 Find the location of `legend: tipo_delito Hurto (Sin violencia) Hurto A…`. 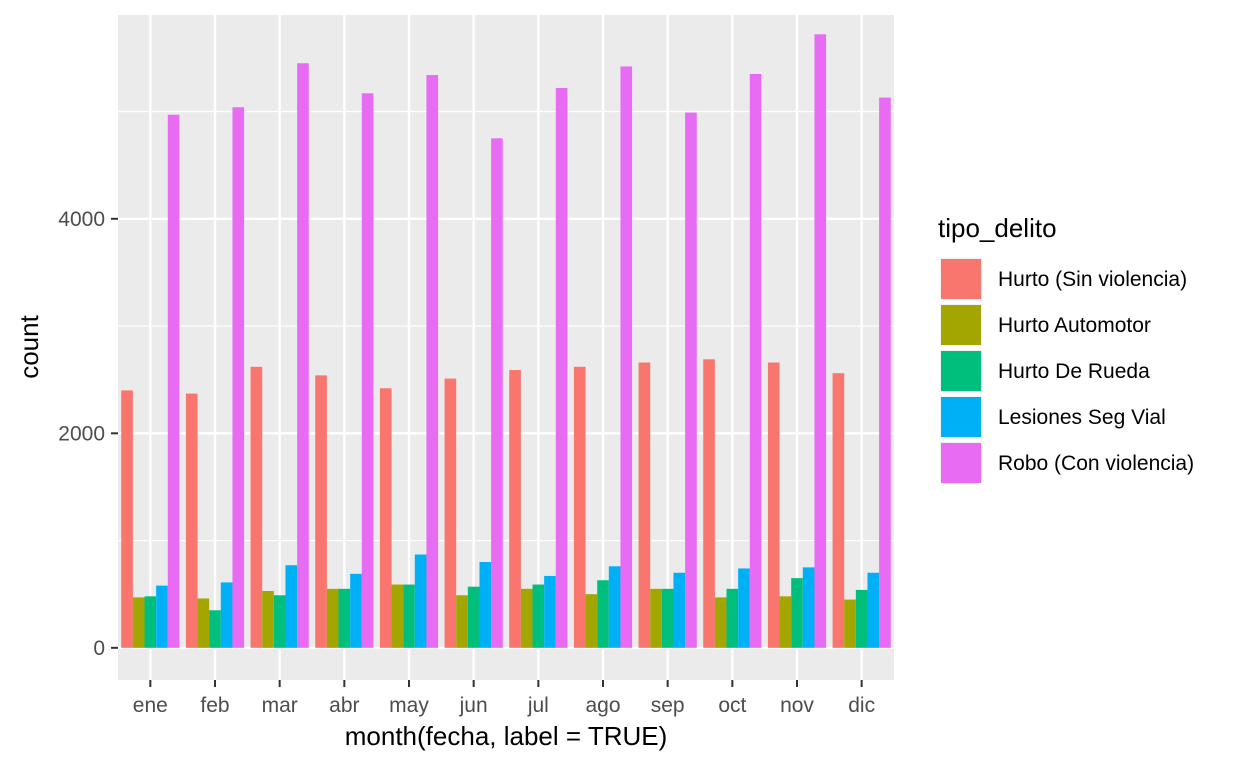

legend: tipo_delito Hurto (Sin violencia) Hurto A… is located at coordinates (1066, 348).